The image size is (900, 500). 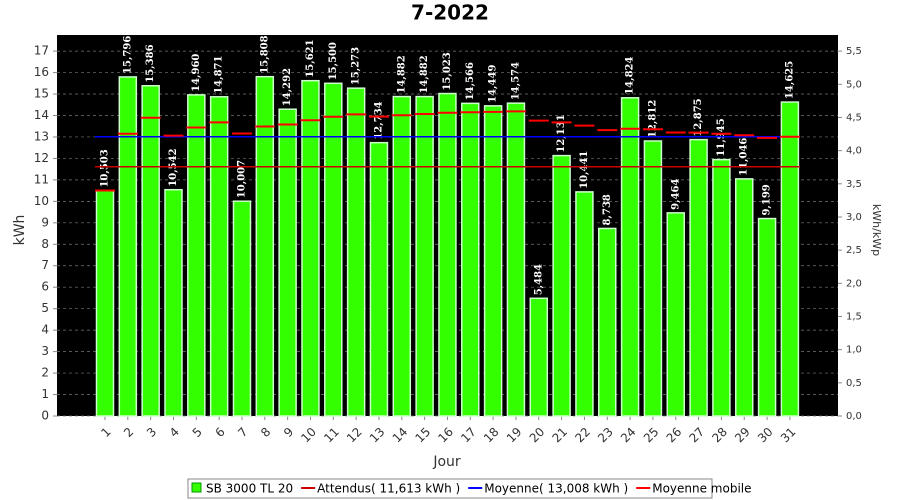 I want to click on x-tick-label: 28, so click(x=719, y=435).